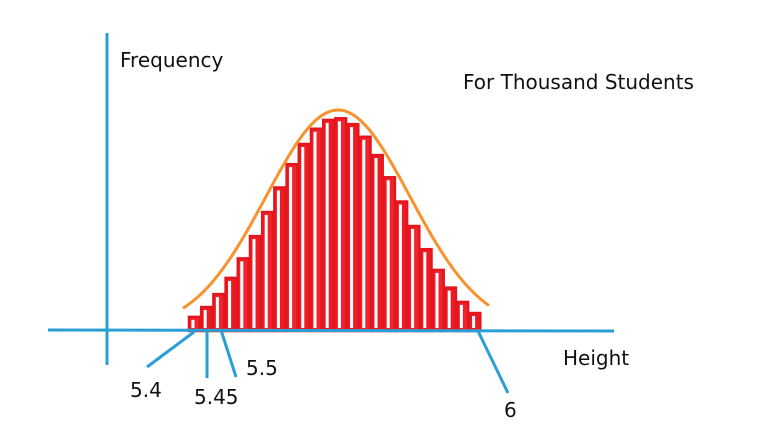 Image resolution: width=771 pixels, height=439 pixels. What do you see at coordinates (578, 82) in the screenshot?
I see `caption: For Thousand Students` at bounding box center [578, 82].